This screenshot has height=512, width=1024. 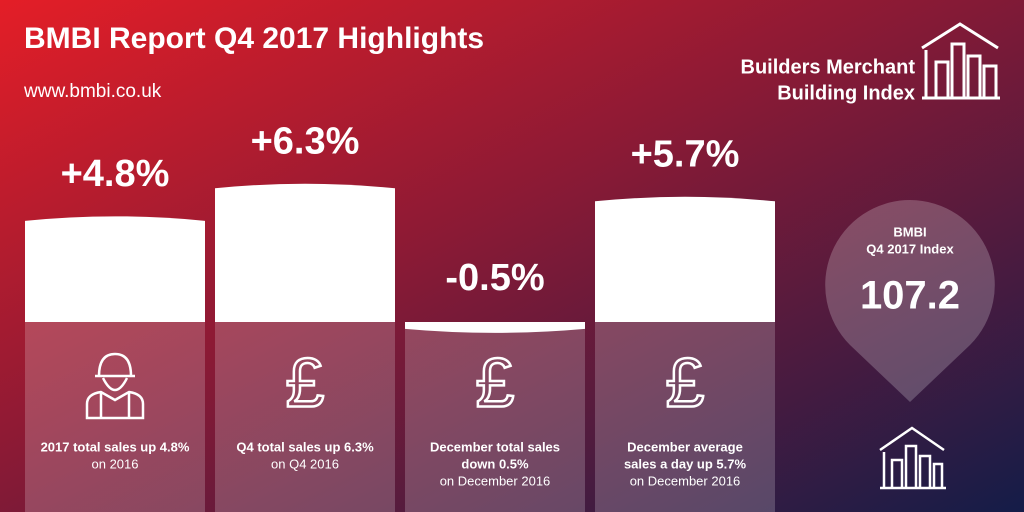 What do you see at coordinates (495, 463) in the screenshot?
I see `caption: down 0.5%` at bounding box center [495, 463].